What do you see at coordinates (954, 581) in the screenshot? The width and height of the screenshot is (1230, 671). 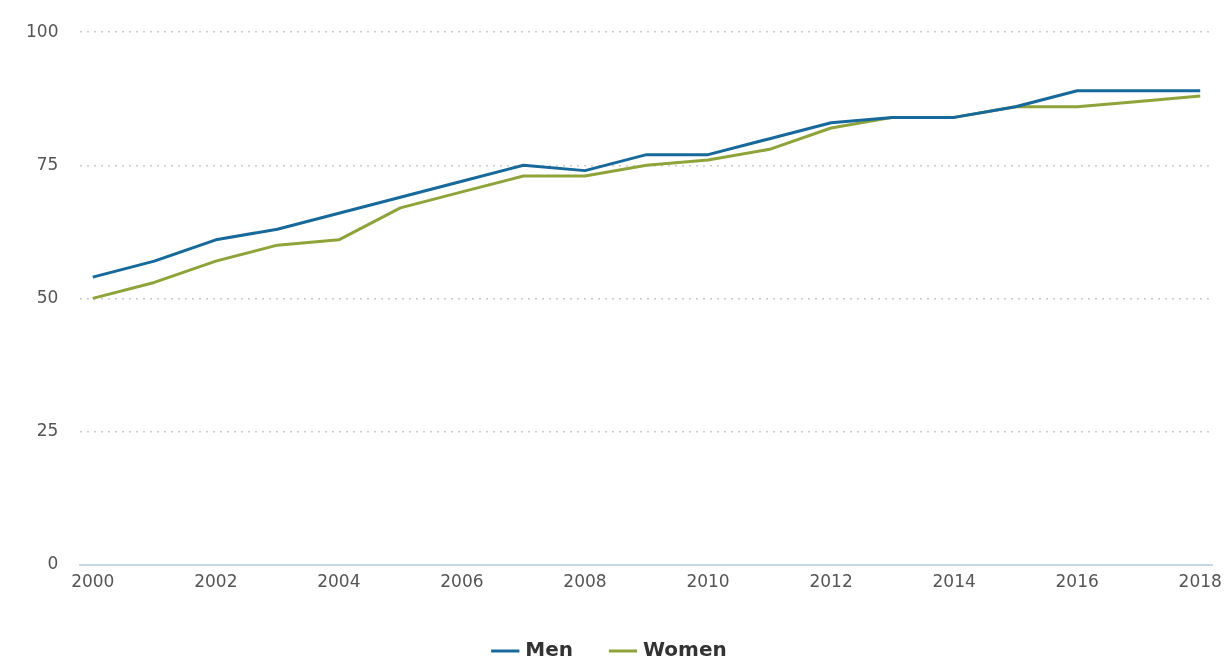 I see `x-tick-label: 2014` at bounding box center [954, 581].